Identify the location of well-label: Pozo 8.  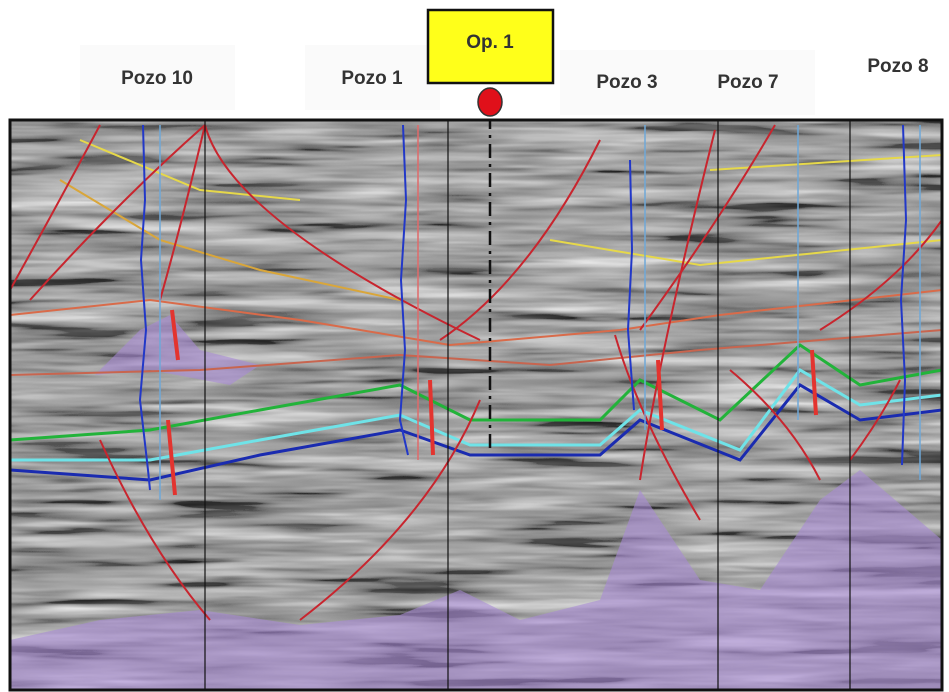
(897, 66).